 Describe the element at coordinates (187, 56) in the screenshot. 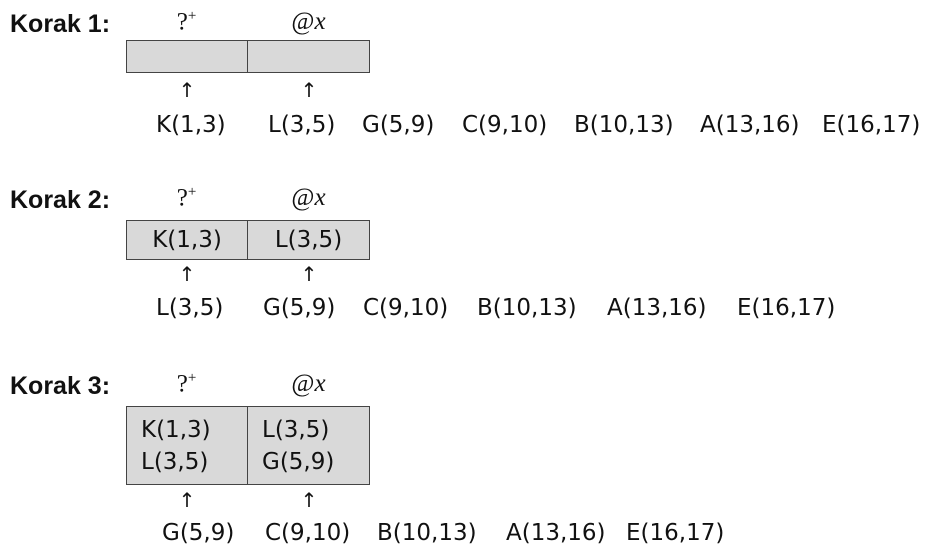

I see `buffer-cell-left` at that location.